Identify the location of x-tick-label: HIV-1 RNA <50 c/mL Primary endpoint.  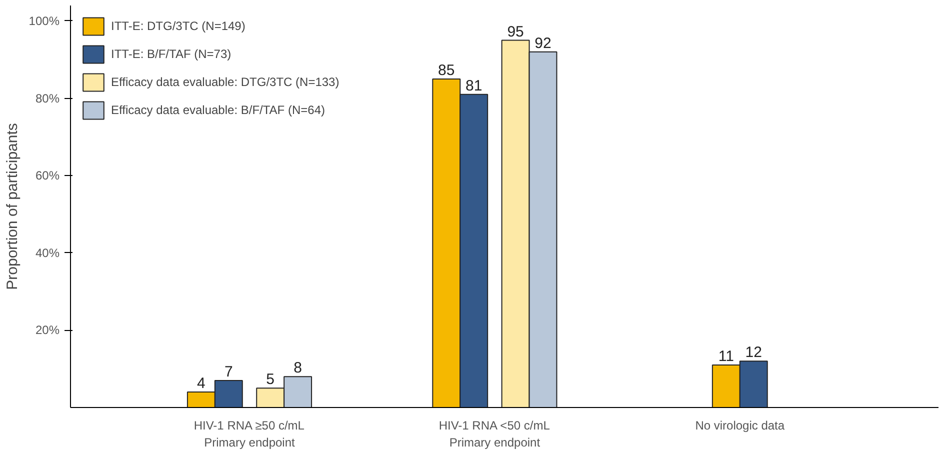
(494, 434).